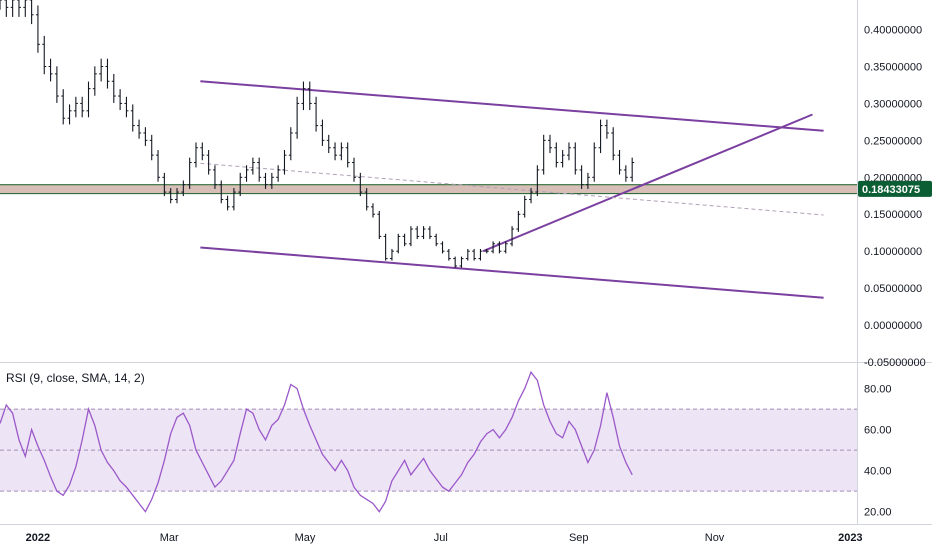 The width and height of the screenshot is (932, 550). I want to click on price-tick-label: 0.30000000, so click(893, 104).